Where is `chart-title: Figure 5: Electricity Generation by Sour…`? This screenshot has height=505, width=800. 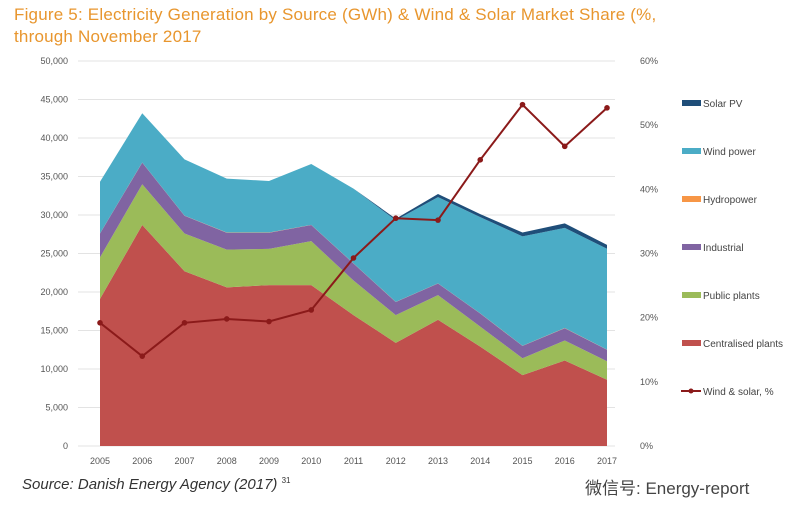 chart-title: Figure 5: Electricity Generation by Sour… is located at coordinates (407, 26).